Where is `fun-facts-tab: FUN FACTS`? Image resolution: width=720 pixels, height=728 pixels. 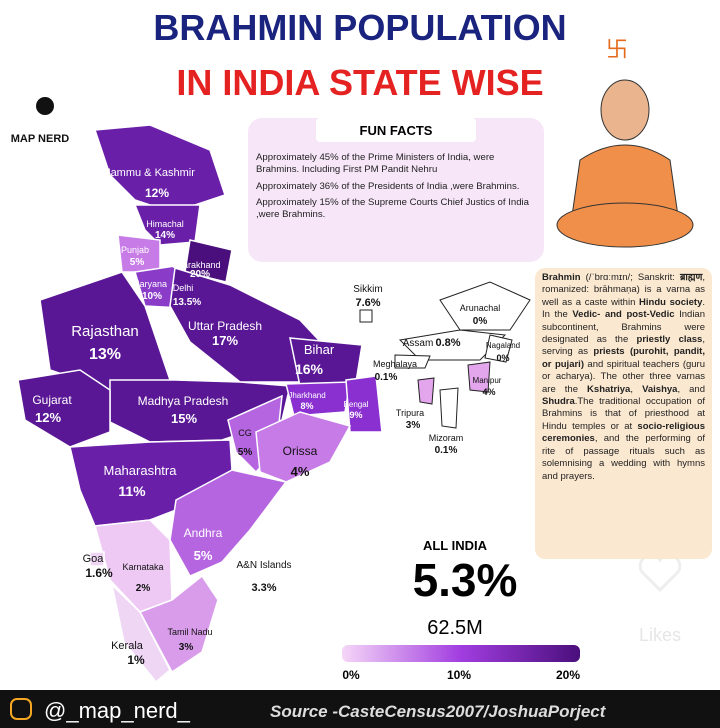
fun-facts-tab: FUN FACTS is located at coordinates (396, 130).